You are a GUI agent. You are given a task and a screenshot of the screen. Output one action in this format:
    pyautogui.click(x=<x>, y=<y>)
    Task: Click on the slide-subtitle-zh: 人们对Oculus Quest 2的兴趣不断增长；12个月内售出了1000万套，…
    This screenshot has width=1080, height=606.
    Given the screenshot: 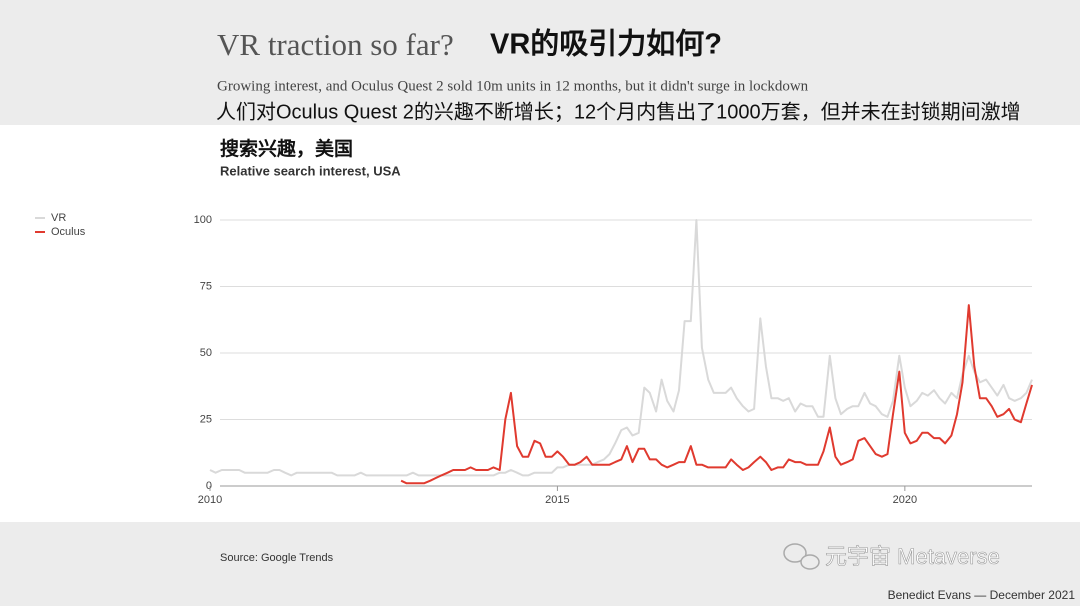 What is the action you would take?
    pyautogui.click(x=618, y=111)
    